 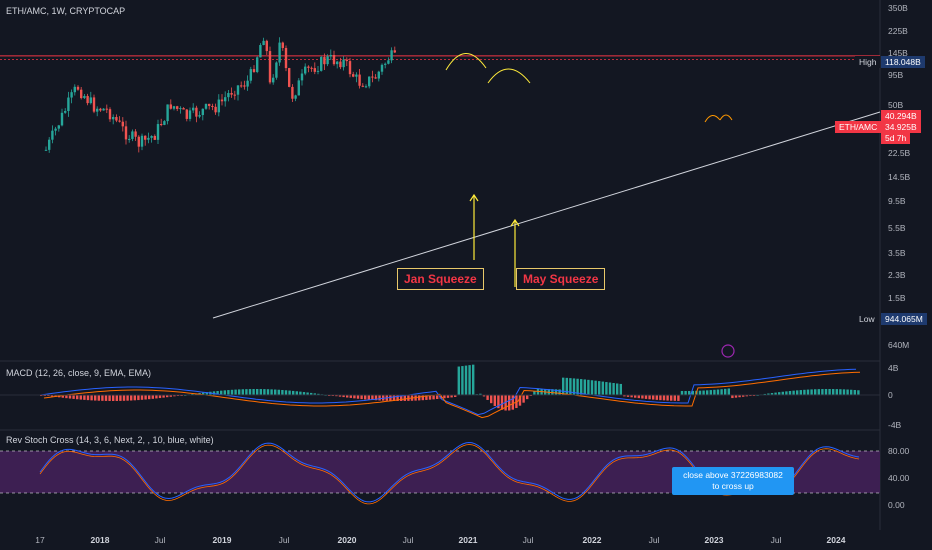 What do you see at coordinates (592, 540) in the screenshot?
I see `time-axis-tick: 2022` at bounding box center [592, 540].